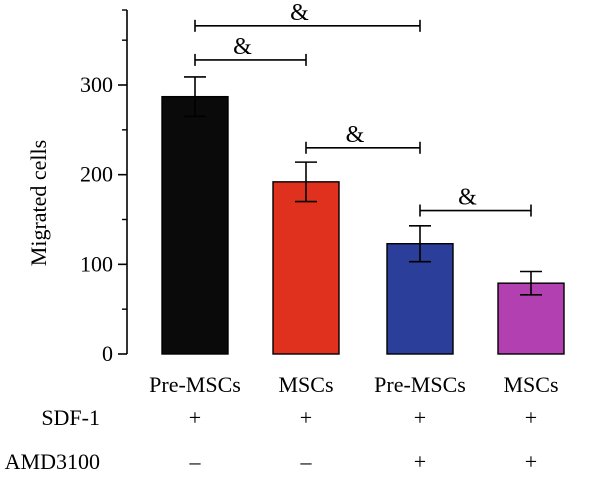 This screenshot has width=600, height=488. Describe the element at coordinates (70, 417) in the screenshot. I see `condition-row-label: SDF-1` at that location.